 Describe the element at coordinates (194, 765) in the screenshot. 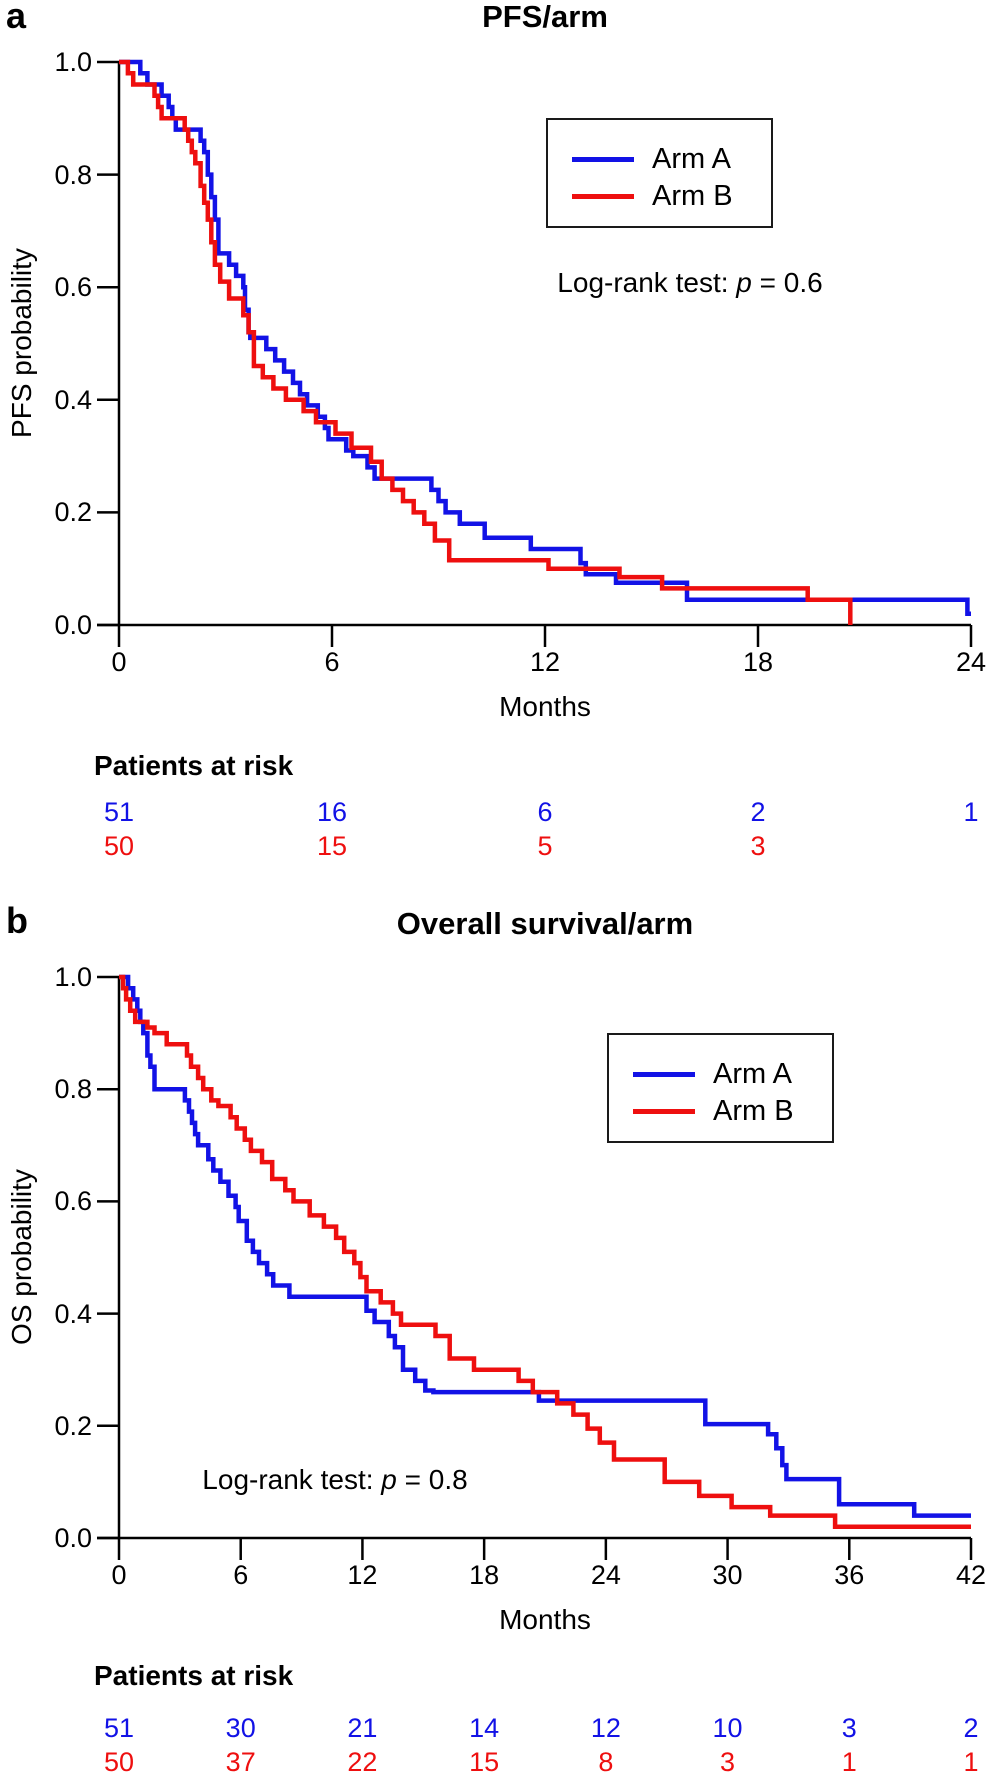

I see `panel-a-risk-table-header: Patients at risk` at that location.